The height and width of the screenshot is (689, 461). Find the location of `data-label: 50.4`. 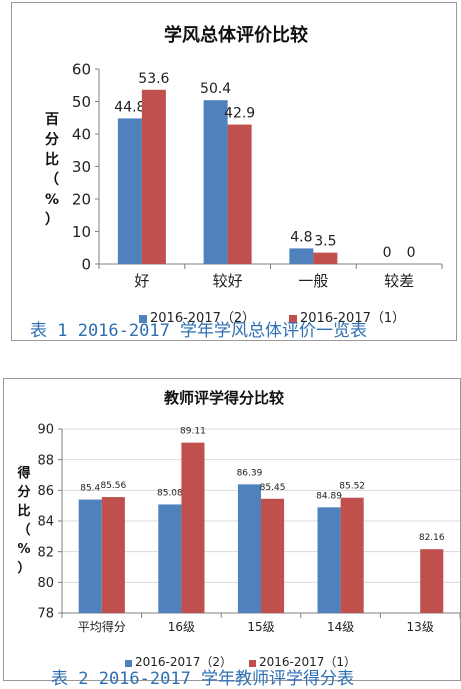

data-label: 50.4 is located at coordinates (215, 89).